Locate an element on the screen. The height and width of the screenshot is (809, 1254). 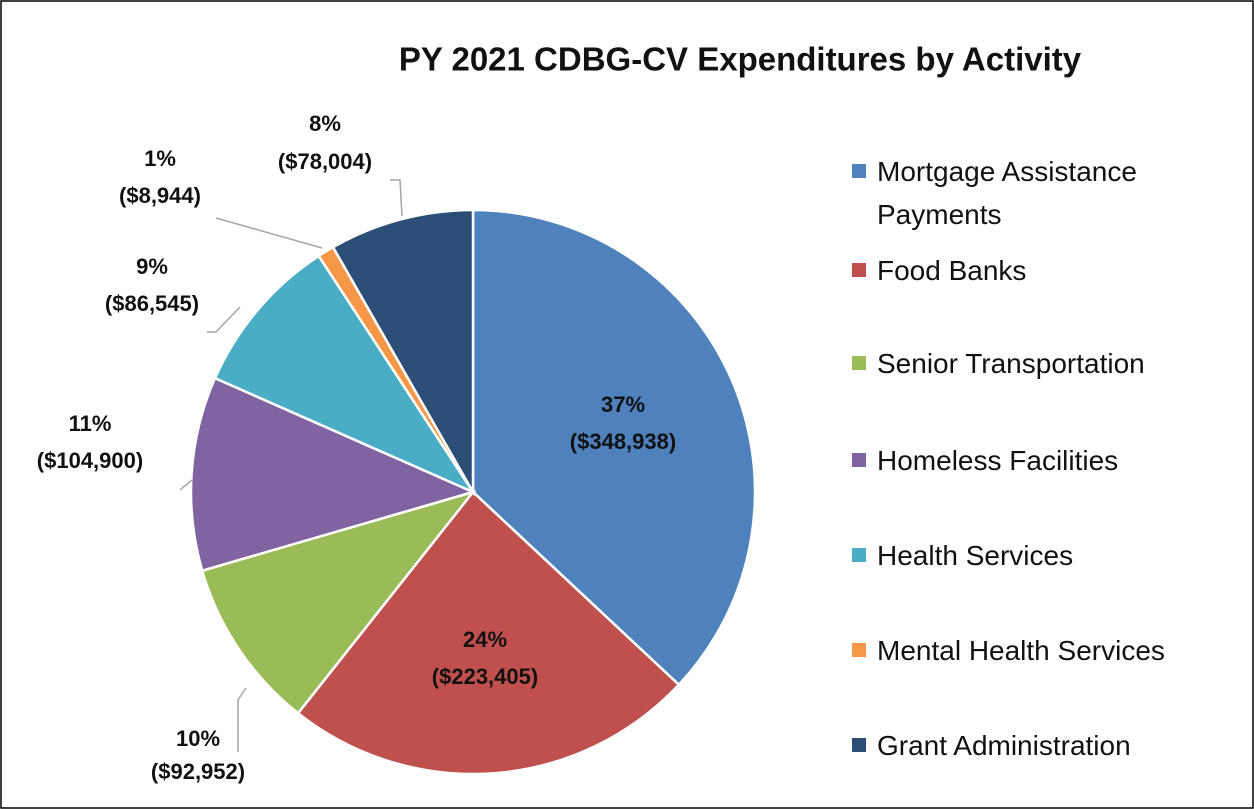
legend-label: Mental Health Services is located at coordinates (1021, 650).